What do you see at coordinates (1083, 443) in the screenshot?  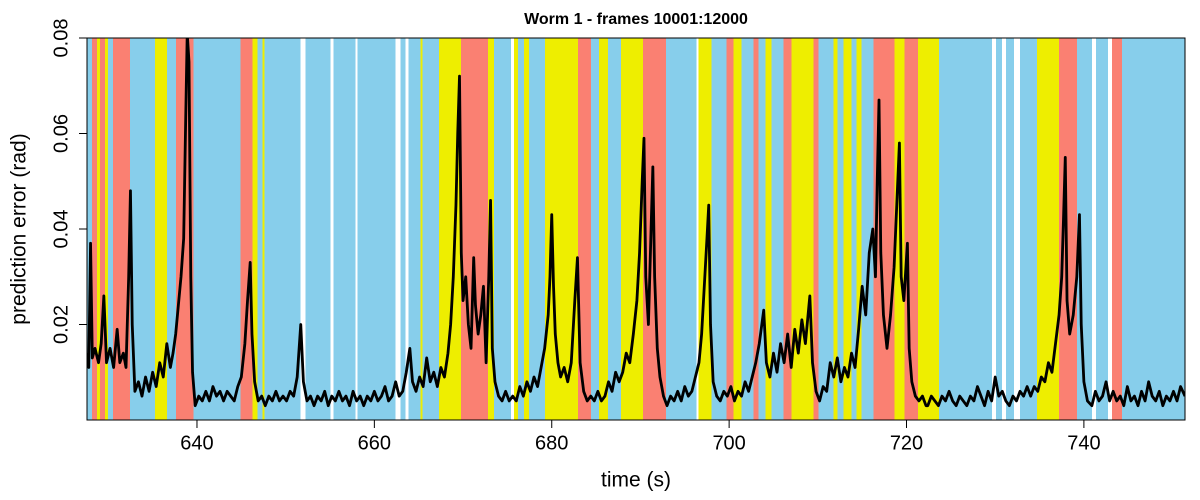 I see `x-tick-label: 740` at bounding box center [1083, 443].